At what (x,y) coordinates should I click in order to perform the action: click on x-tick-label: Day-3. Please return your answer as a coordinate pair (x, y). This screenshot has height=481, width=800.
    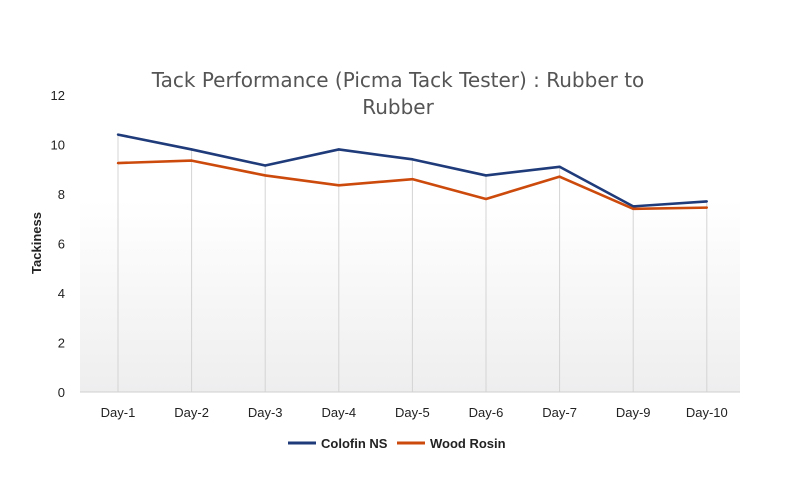
    Looking at the image, I should click on (265, 412).